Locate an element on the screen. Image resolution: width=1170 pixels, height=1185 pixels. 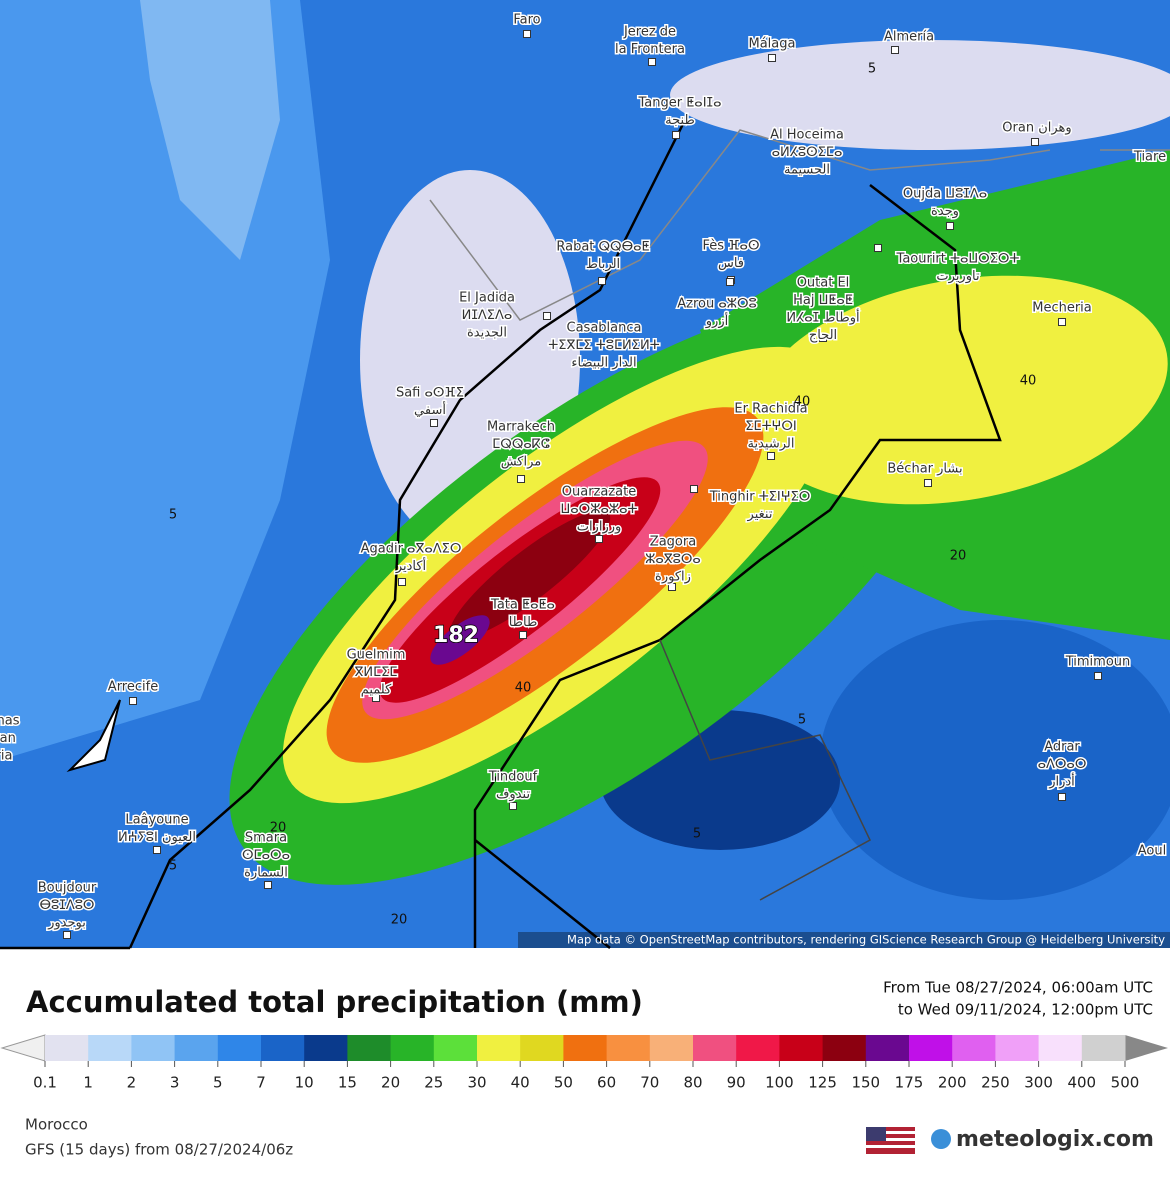
city-label: فاس is located at coordinates (731, 263).